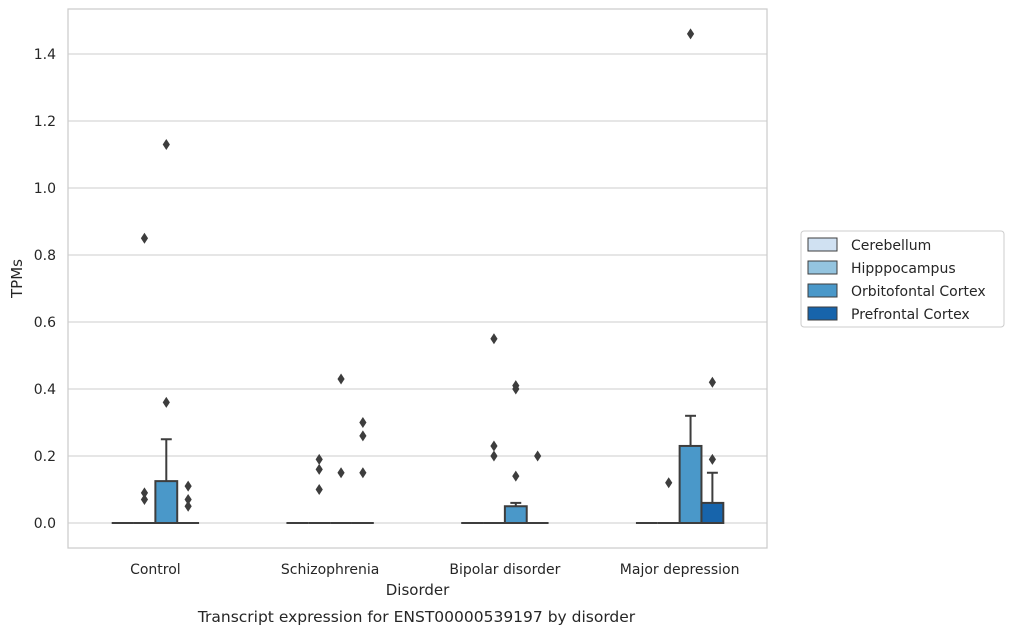 The image size is (1014, 634). I want to click on x-tick-label: Control, so click(155, 570).